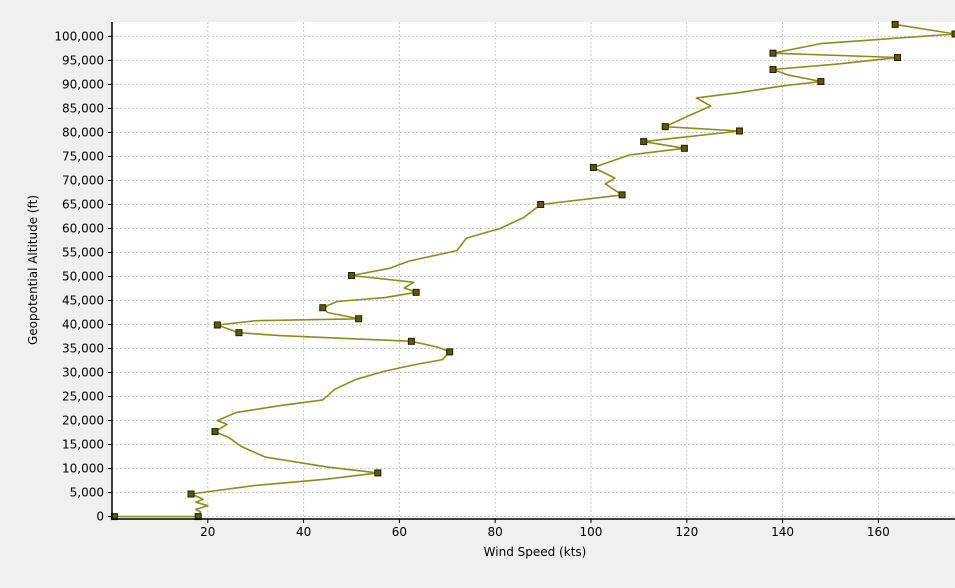 The width and height of the screenshot is (955, 588). I want to click on y-tick-label: 55,000, so click(83, 252).